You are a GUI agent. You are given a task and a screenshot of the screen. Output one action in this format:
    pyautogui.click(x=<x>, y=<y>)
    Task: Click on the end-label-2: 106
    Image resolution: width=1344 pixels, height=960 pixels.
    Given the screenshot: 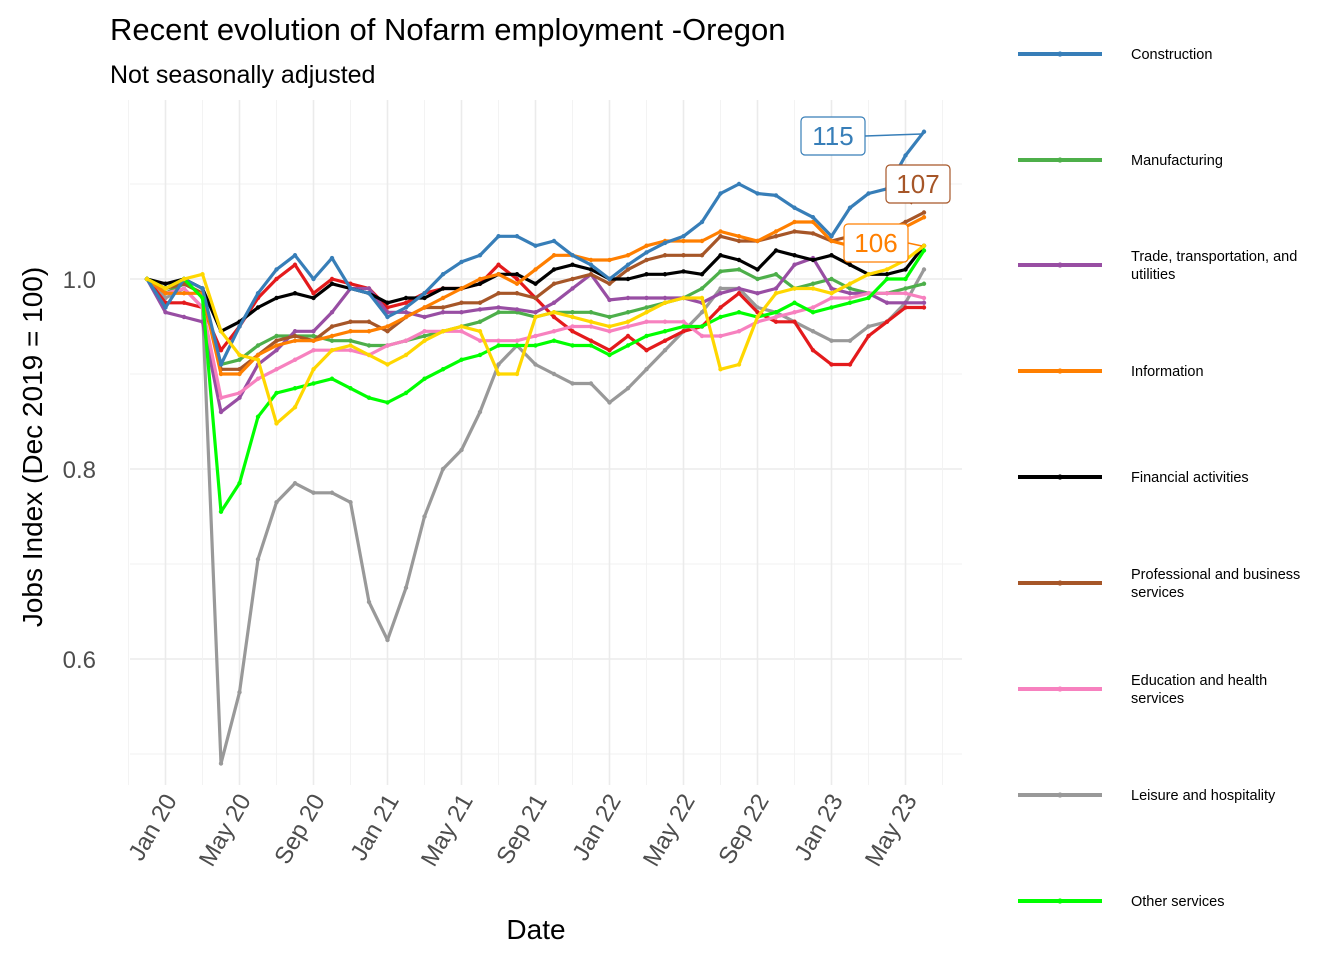 What is the action you would take?
    pyautogui.click(x=883, y=243)
    